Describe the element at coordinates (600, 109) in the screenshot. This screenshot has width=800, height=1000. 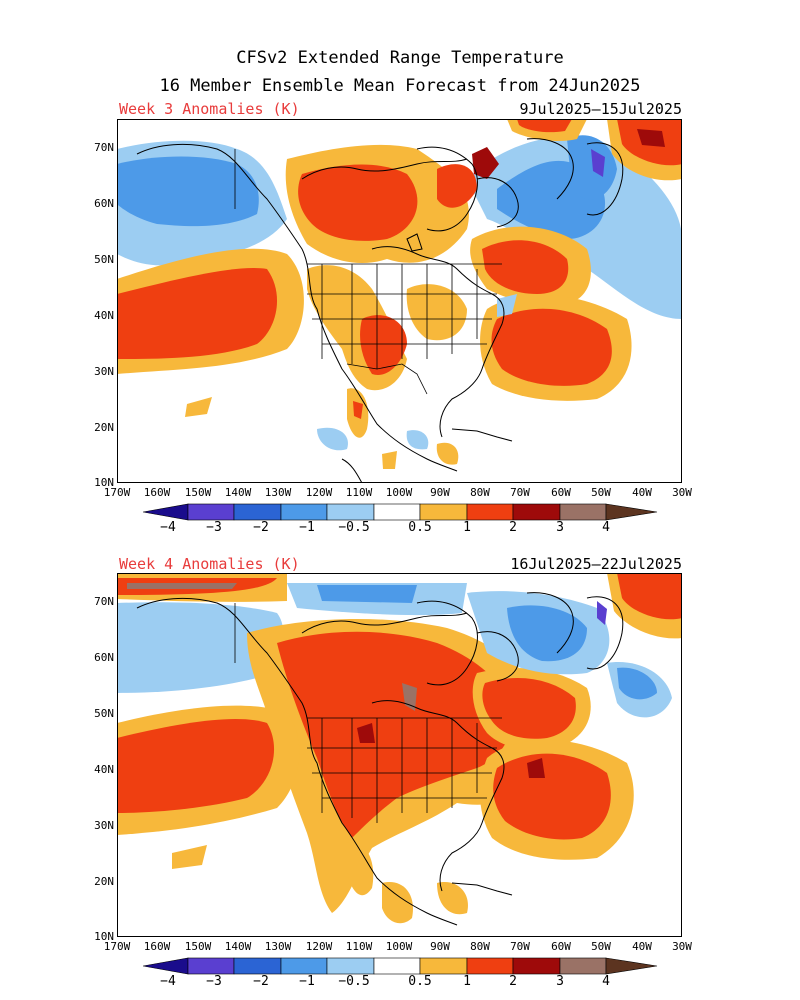
I see `week3-dates: 9Jul2025–15Jul2025` at that location.